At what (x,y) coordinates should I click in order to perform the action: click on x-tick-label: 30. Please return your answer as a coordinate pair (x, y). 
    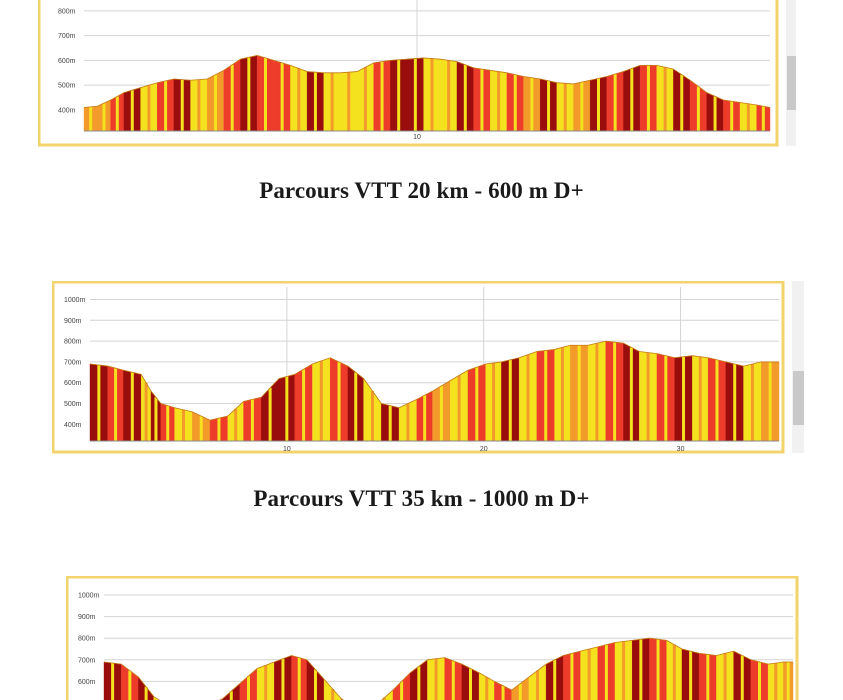
    Looking at the image, I should click on (681, 449).